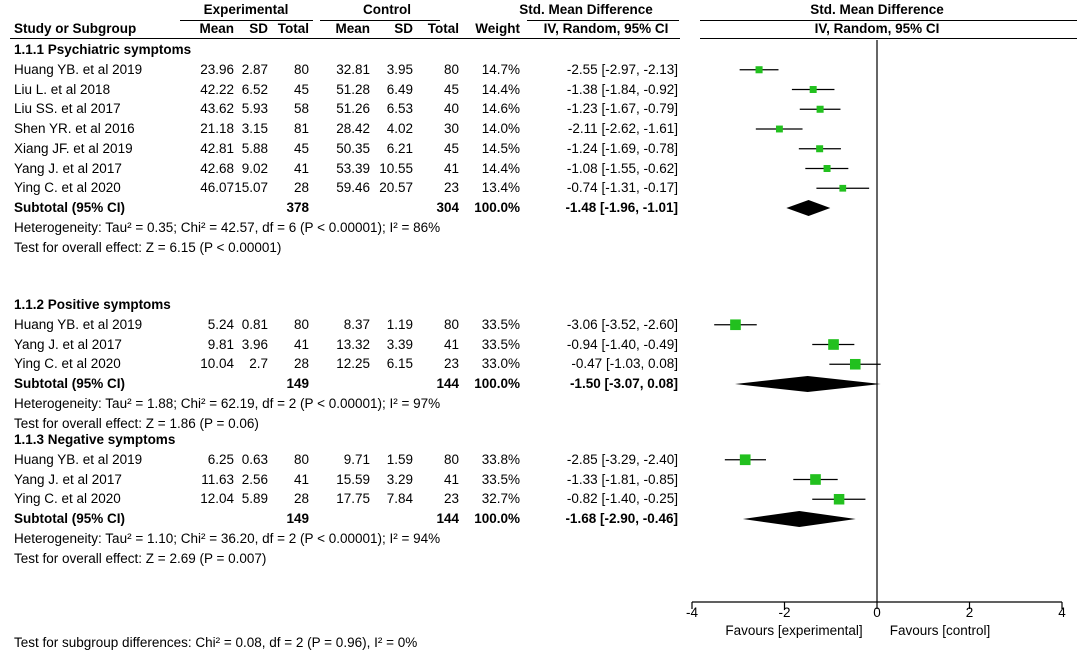 The width and height of the screenshot is (1084, 652). I want to click on study-sd1: 5.93, so click(254, 109).